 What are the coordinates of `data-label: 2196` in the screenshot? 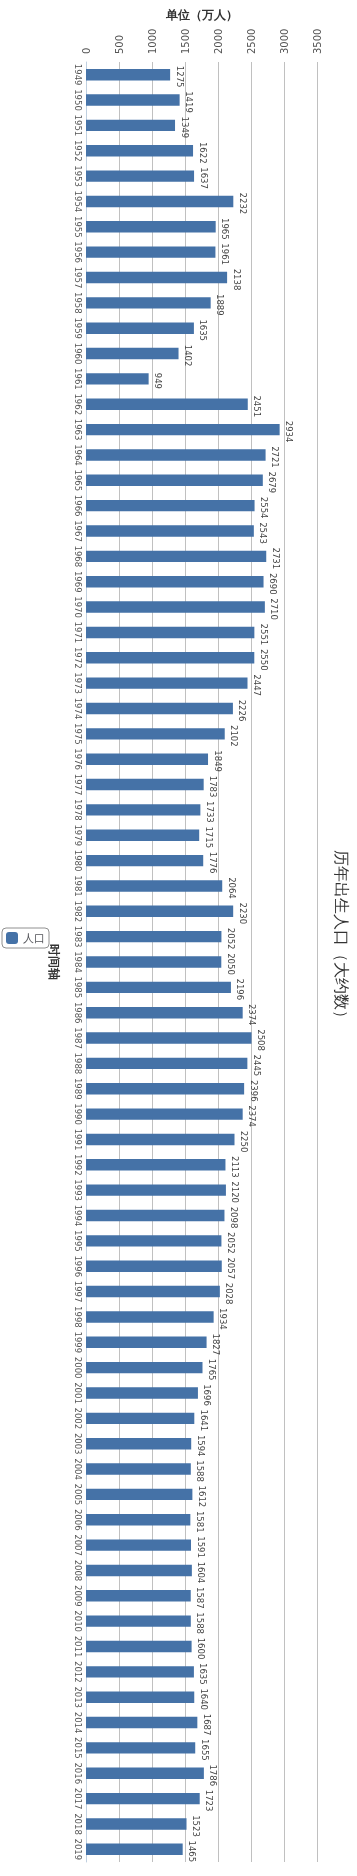 It's located at (240, 989).